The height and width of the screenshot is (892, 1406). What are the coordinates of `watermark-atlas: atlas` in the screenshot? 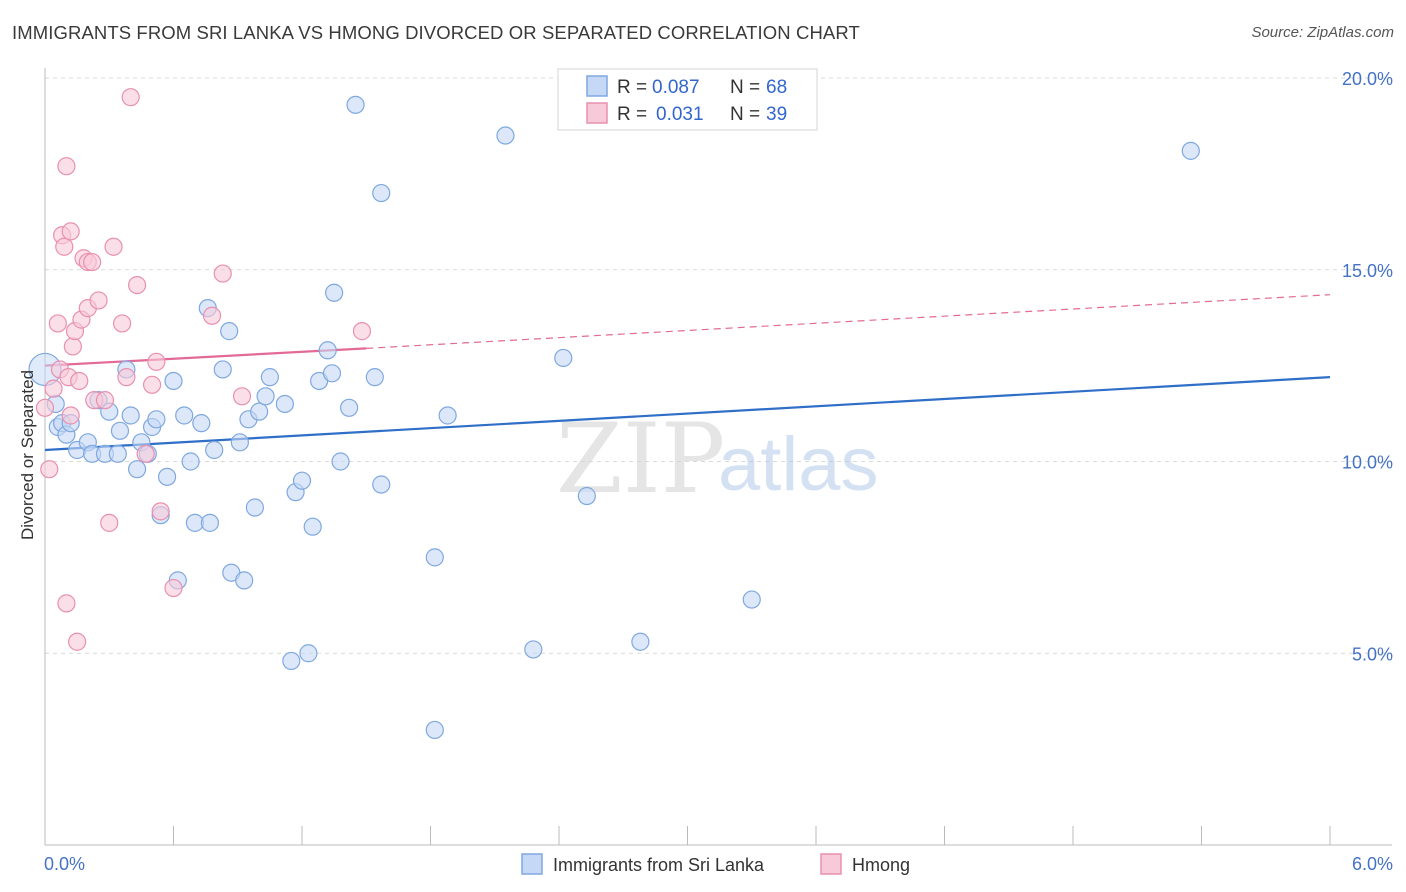 It's located at (798, 464).